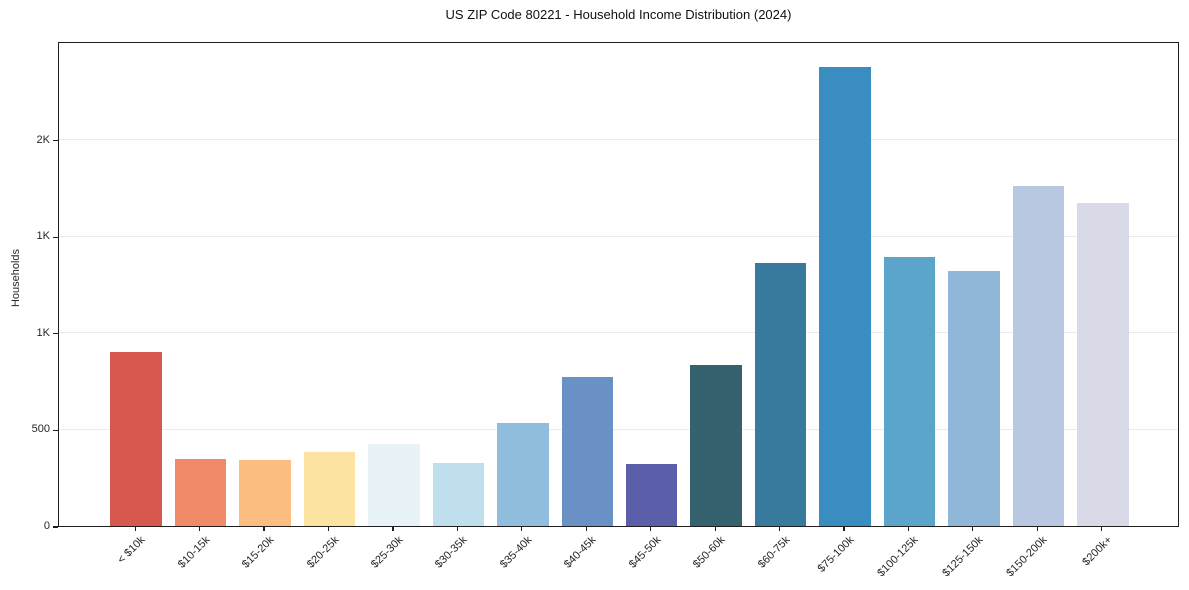  I want to click on y-tick-label: 0, so click(46, 526).